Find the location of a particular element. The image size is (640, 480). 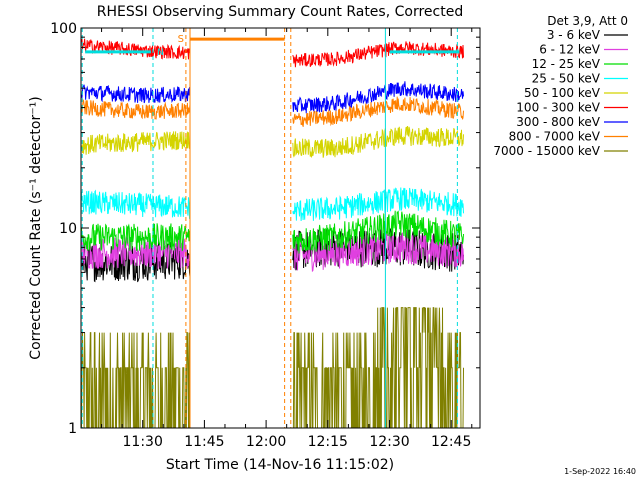

series-line-7-seg1 is located at coordinates (378, 111).